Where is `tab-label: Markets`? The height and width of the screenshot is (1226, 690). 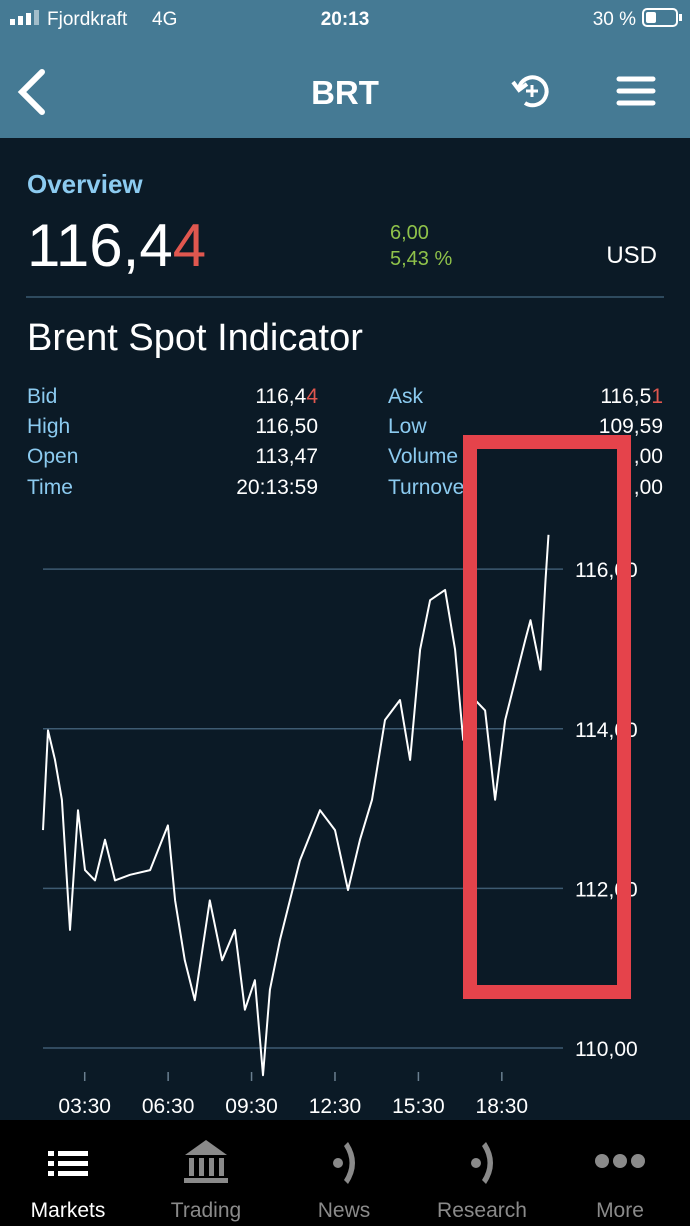
tab-label: Markets is located at coordinates (68, 1210).